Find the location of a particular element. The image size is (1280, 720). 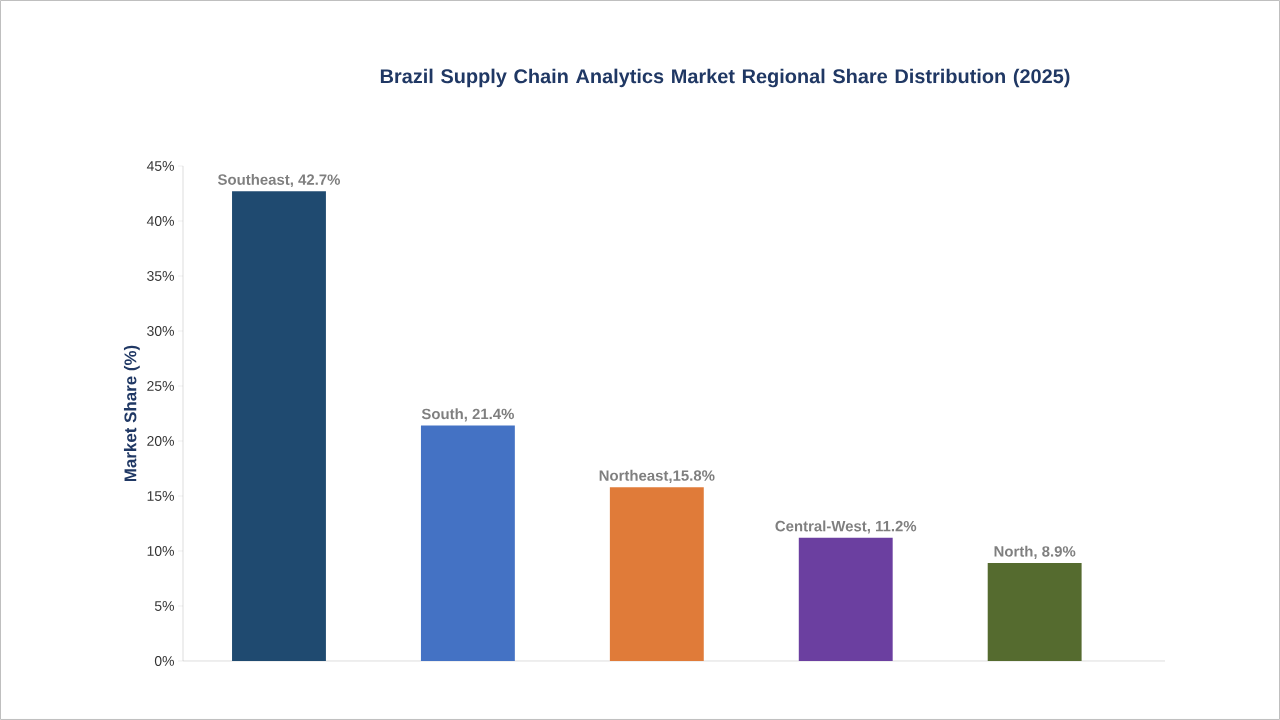

y-tick-label: 30% is located at coordinates (160, 331).